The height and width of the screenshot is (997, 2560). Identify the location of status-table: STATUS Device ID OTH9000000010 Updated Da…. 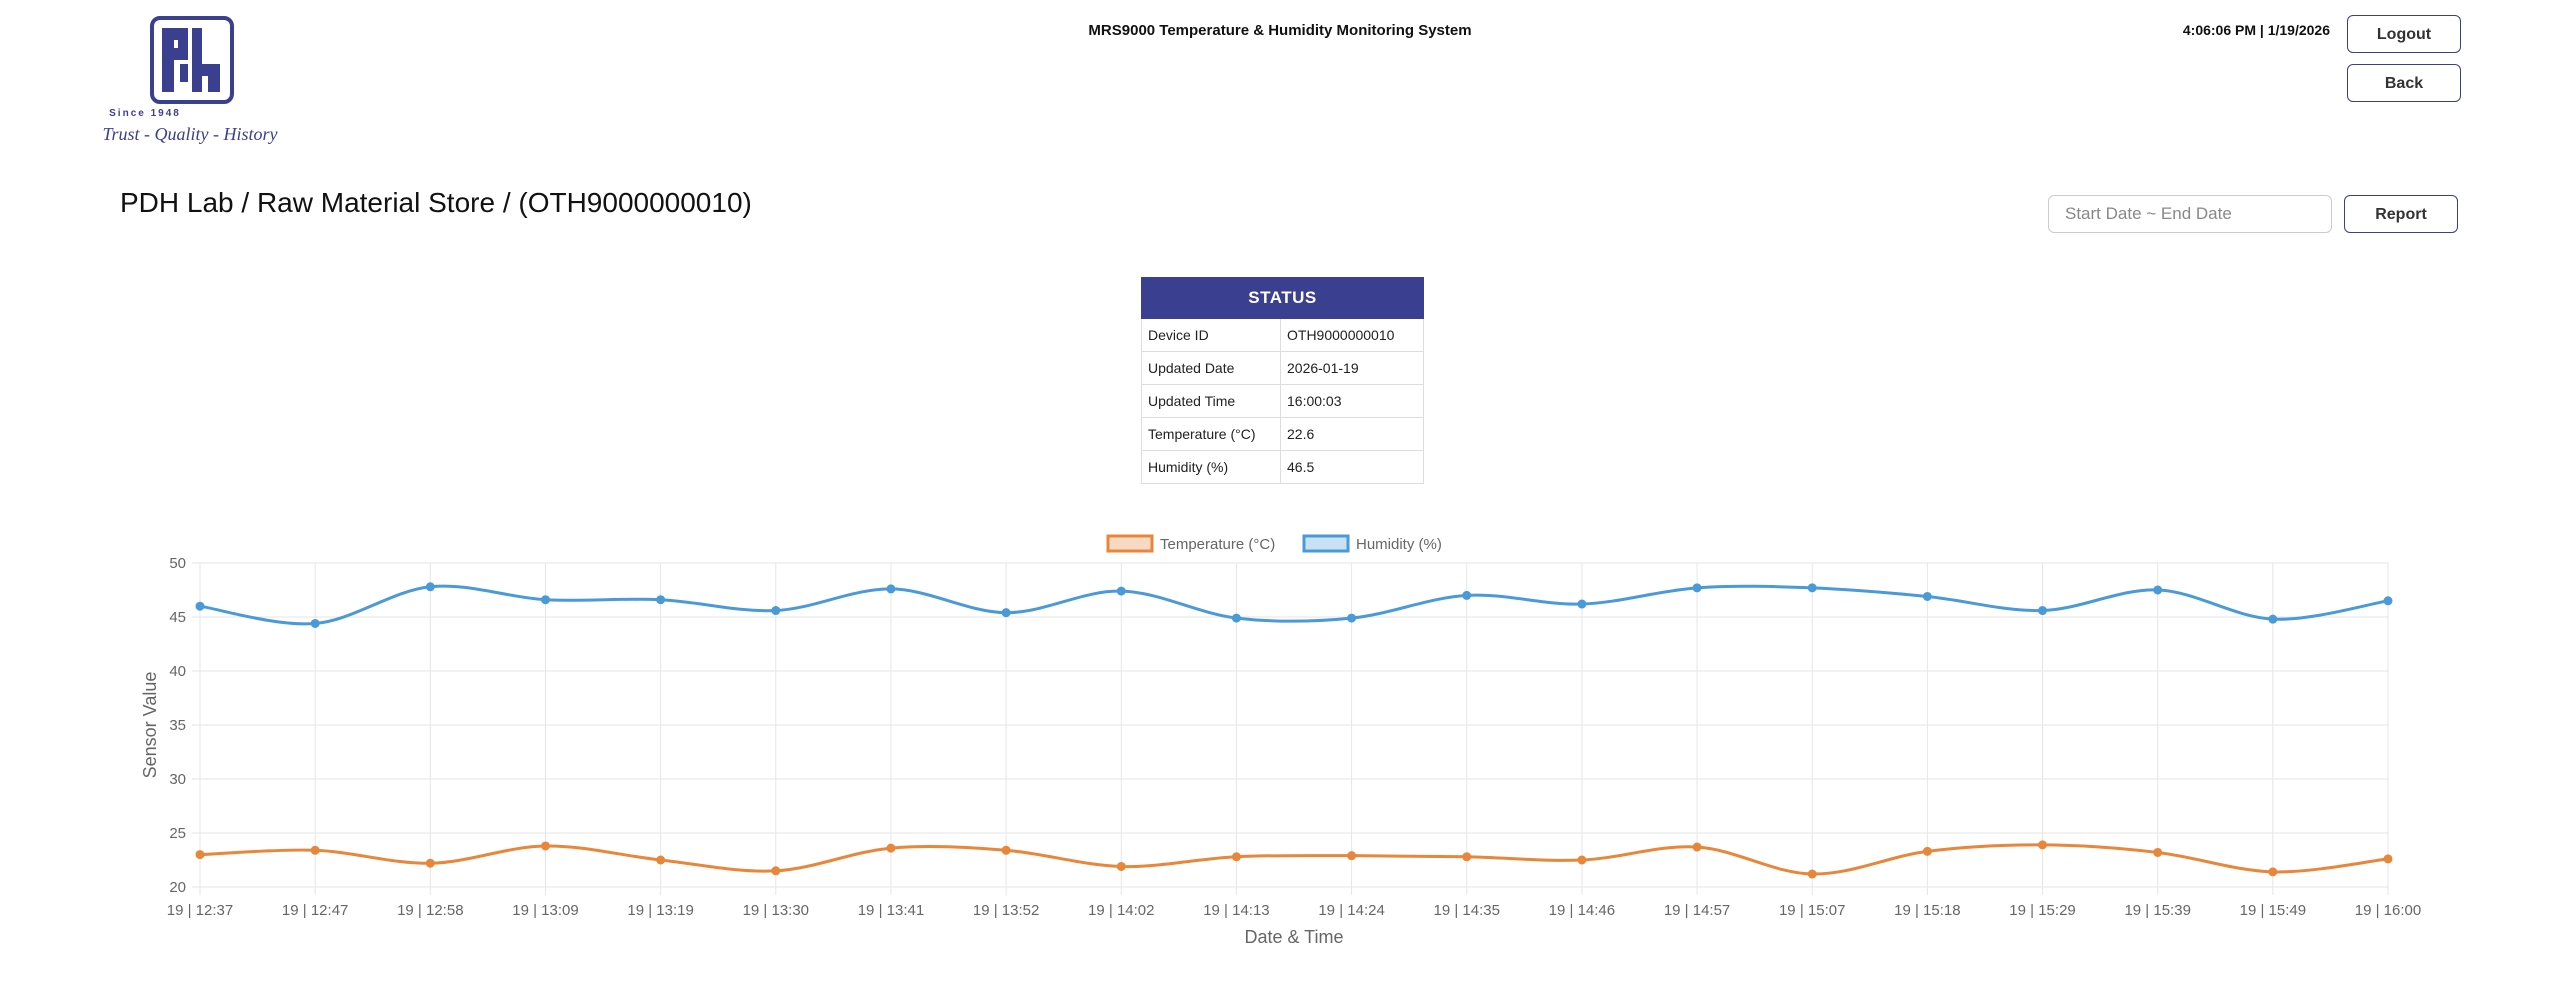
(1282, 380).